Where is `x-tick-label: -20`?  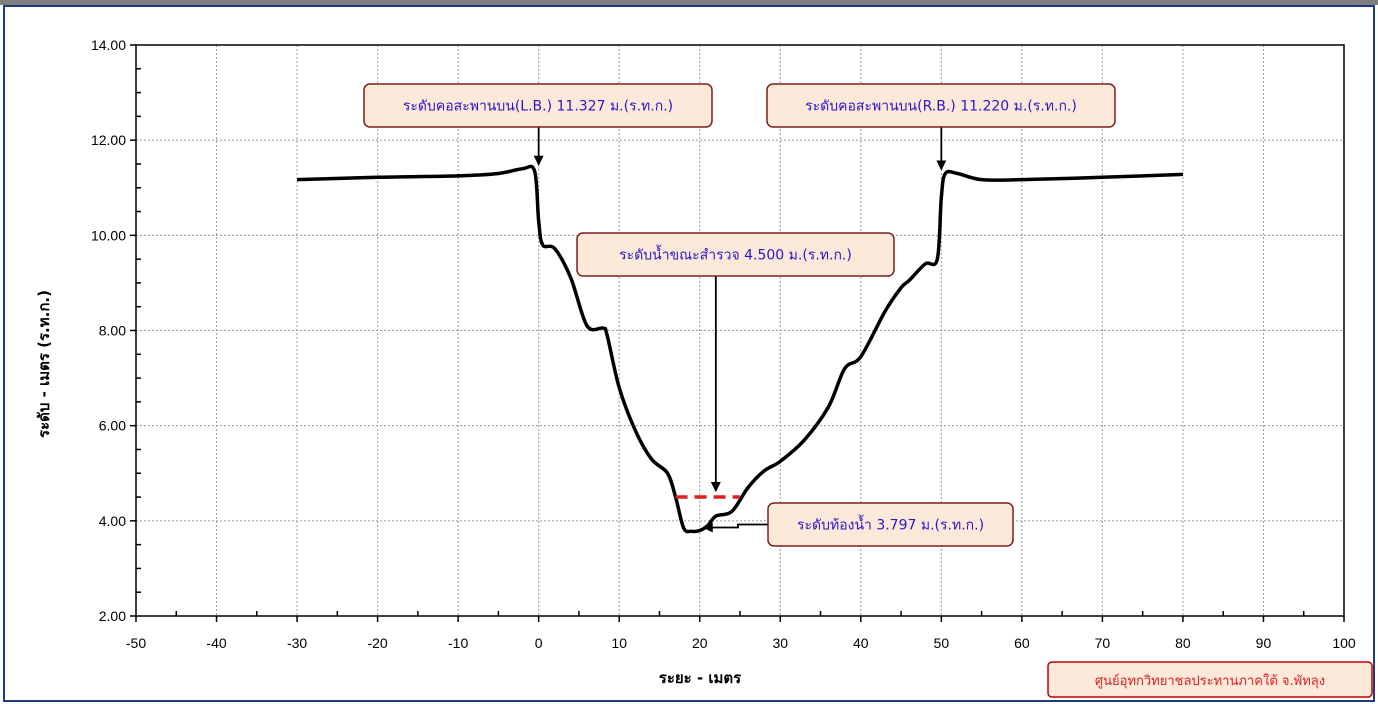
x-tick-label: -20 is located at coordinates (377, 643).